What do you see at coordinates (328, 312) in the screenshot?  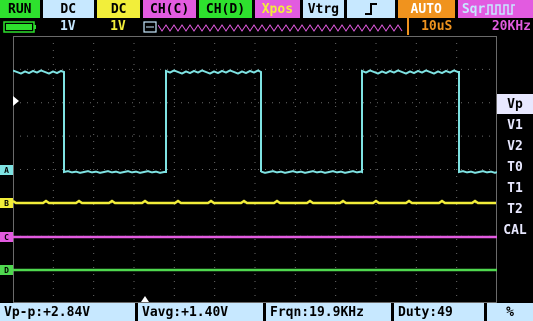 I see `frequency-readout: Frqn:19.9KHz` at bounding box center [328, 312].